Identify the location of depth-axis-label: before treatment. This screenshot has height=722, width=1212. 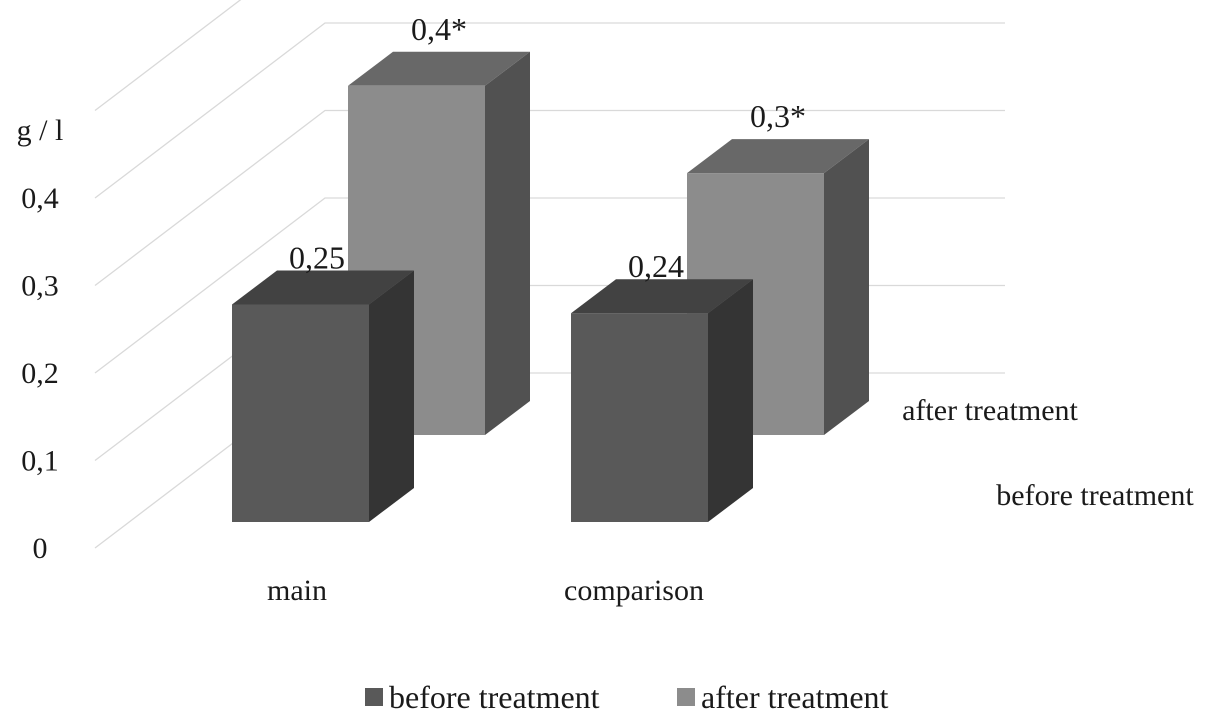
(1095, 495).